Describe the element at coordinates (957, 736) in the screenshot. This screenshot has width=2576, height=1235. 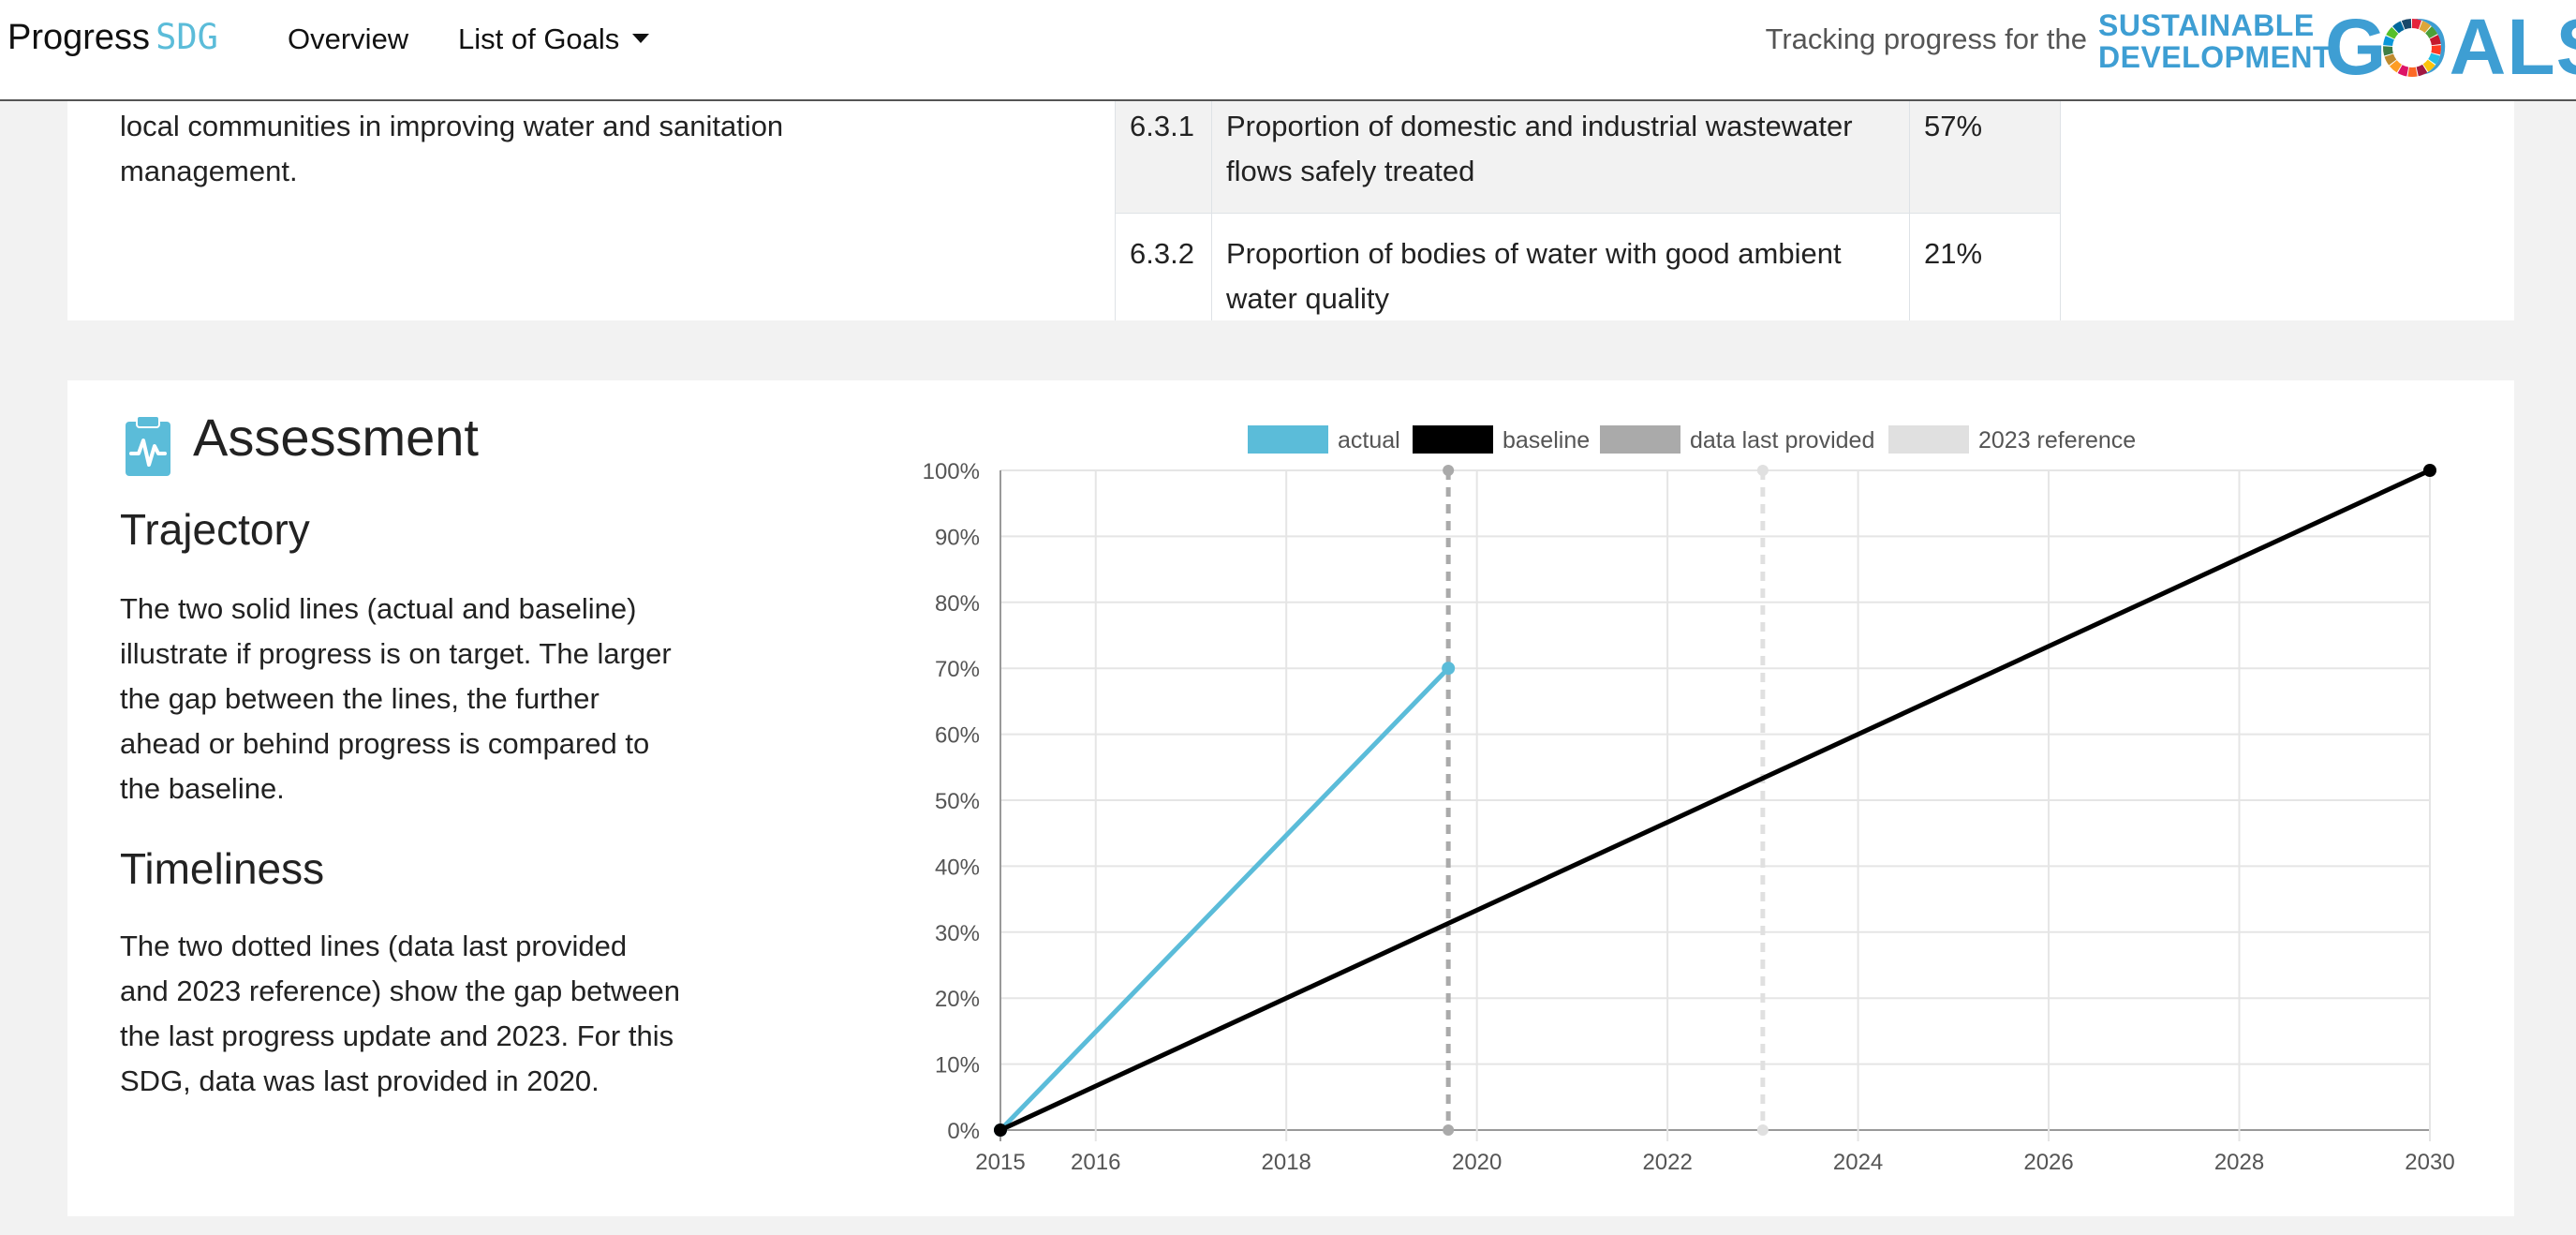
I see `y-tick-label: 60%` at that location.